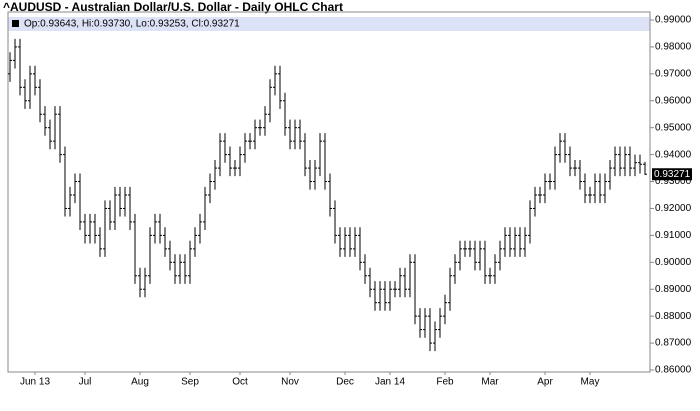  I want to click on x-tick-label: Aug, so click(140, 382).